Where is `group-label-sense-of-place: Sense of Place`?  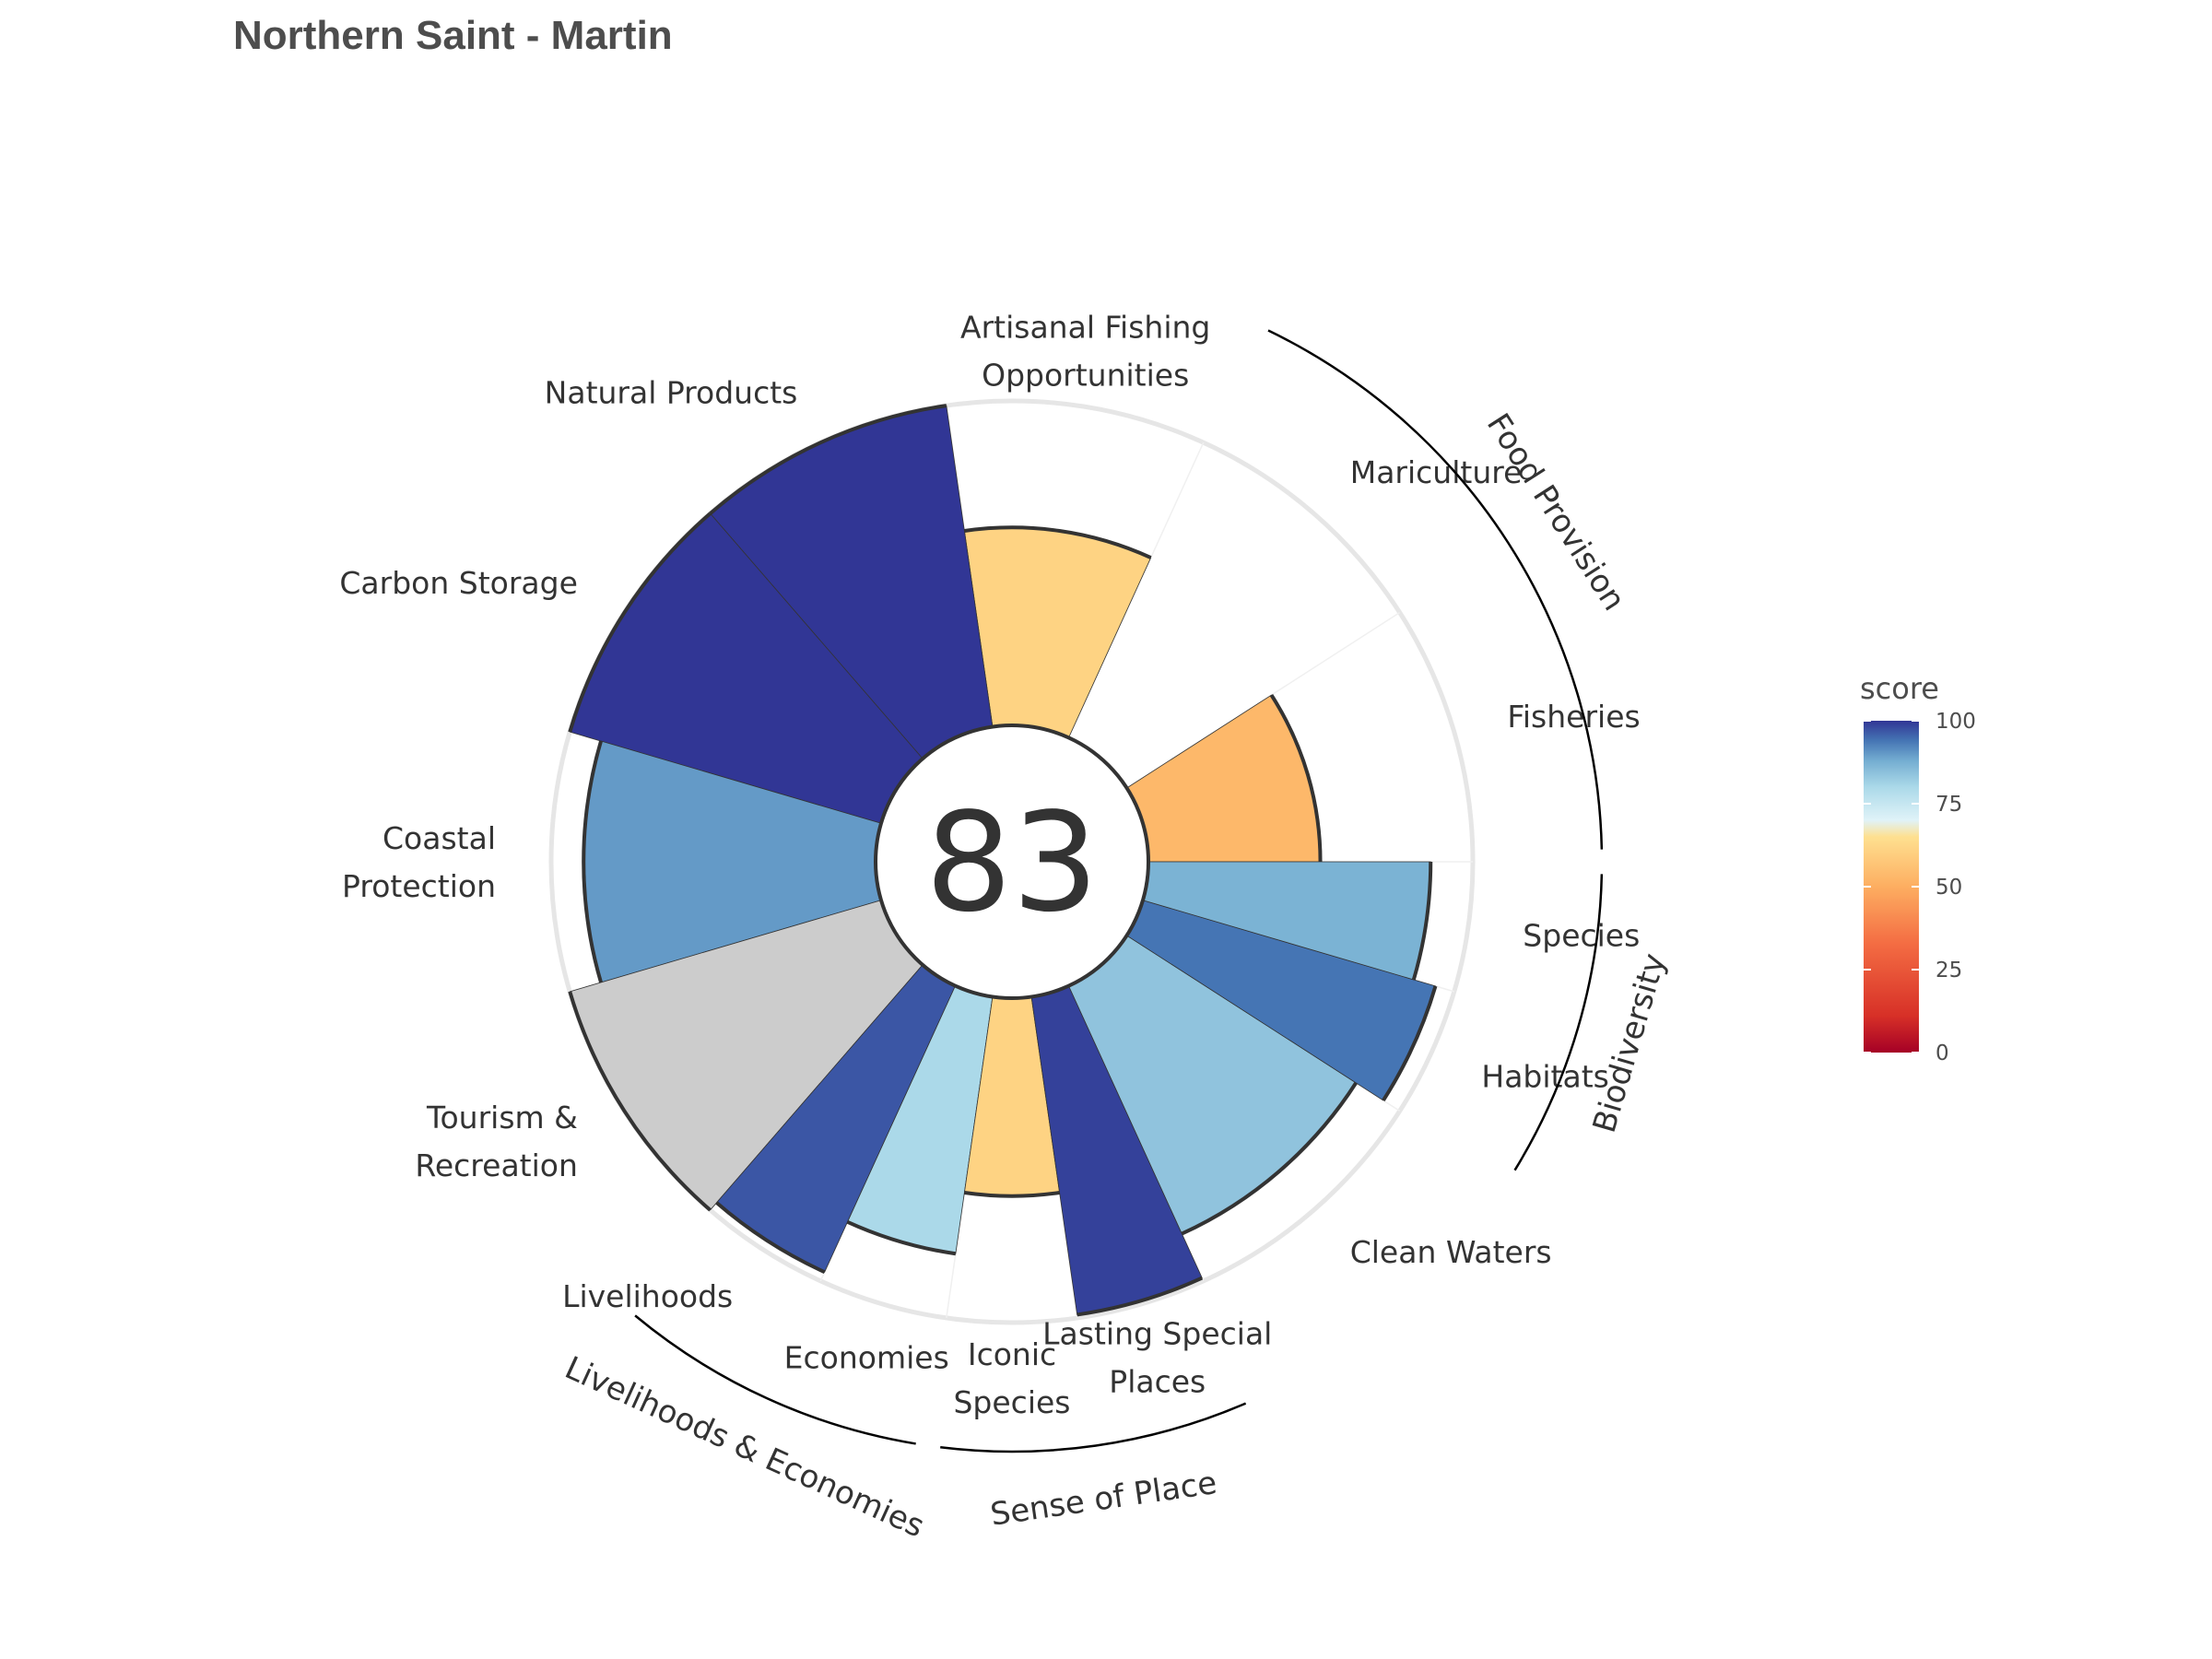
group-label-sense-of-place: Sense of Place is located at coordinates (1103, 1499).